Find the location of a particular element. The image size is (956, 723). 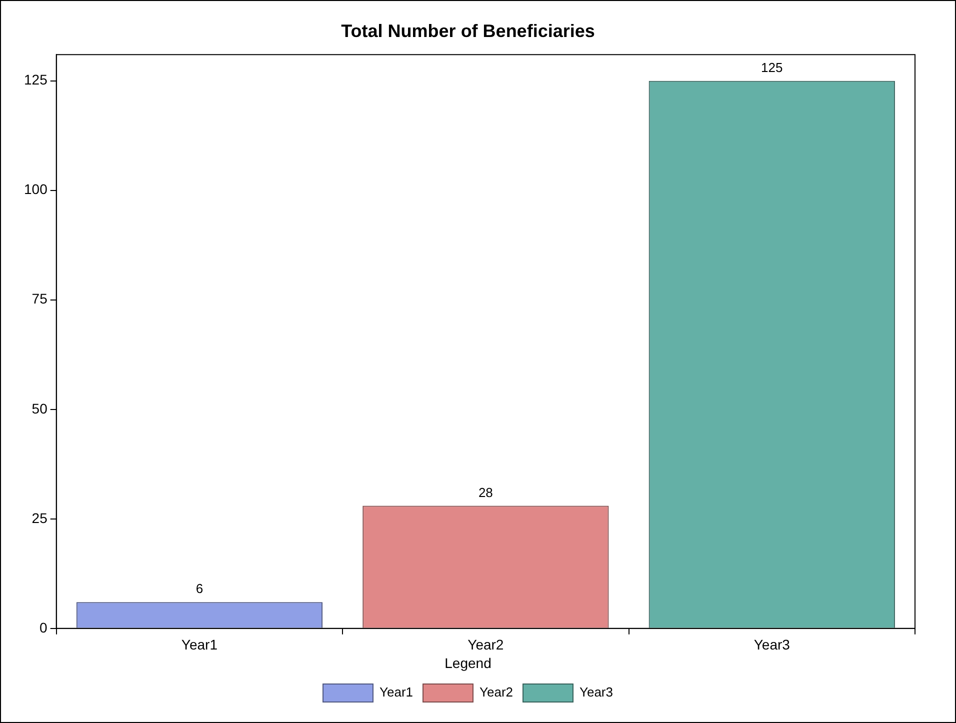

y-tick-label: 100 is located at coordinates (36, 189).